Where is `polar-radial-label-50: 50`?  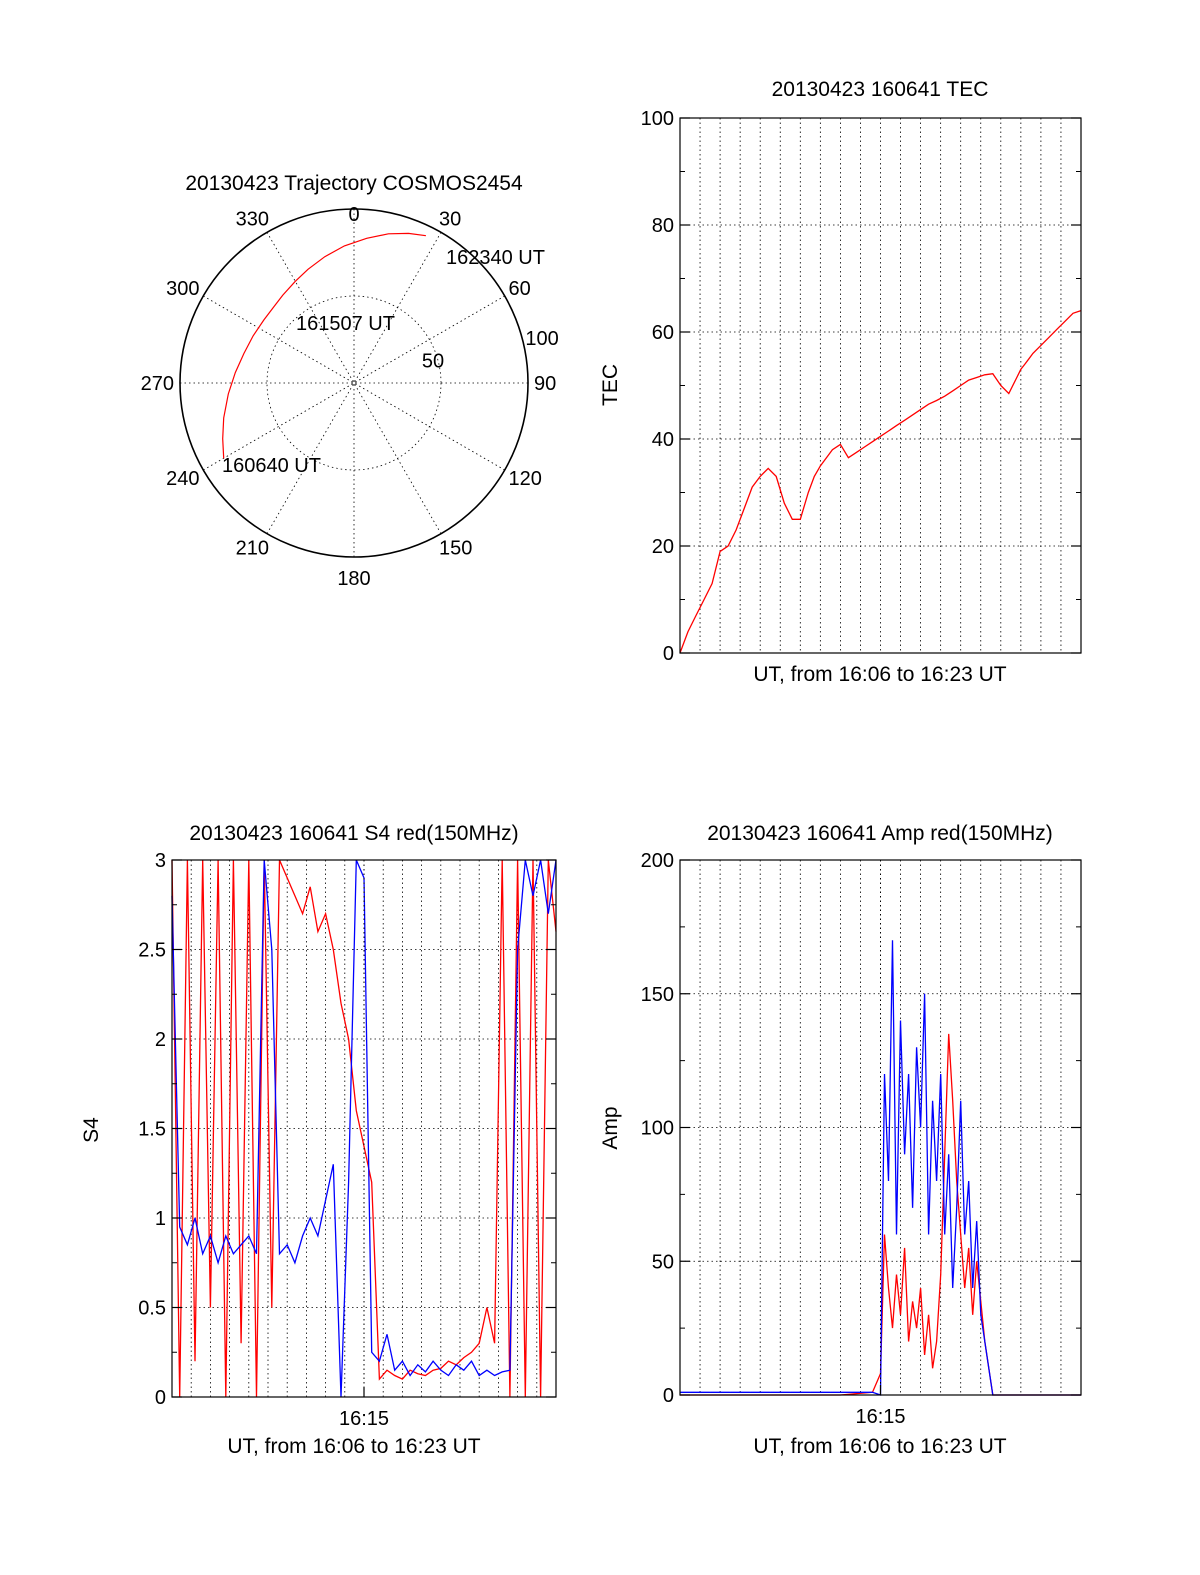
polar-radial-label-50: 50 is located at coordinates (433, 361).